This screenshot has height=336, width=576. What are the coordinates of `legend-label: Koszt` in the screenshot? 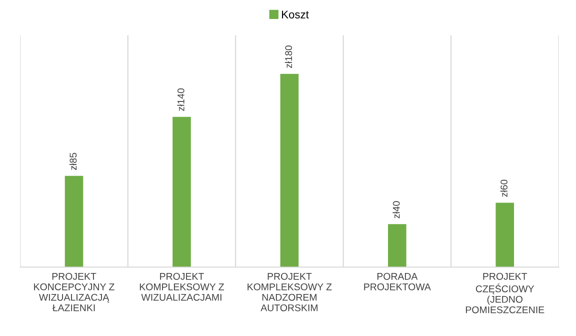 It's located at (295, 14).